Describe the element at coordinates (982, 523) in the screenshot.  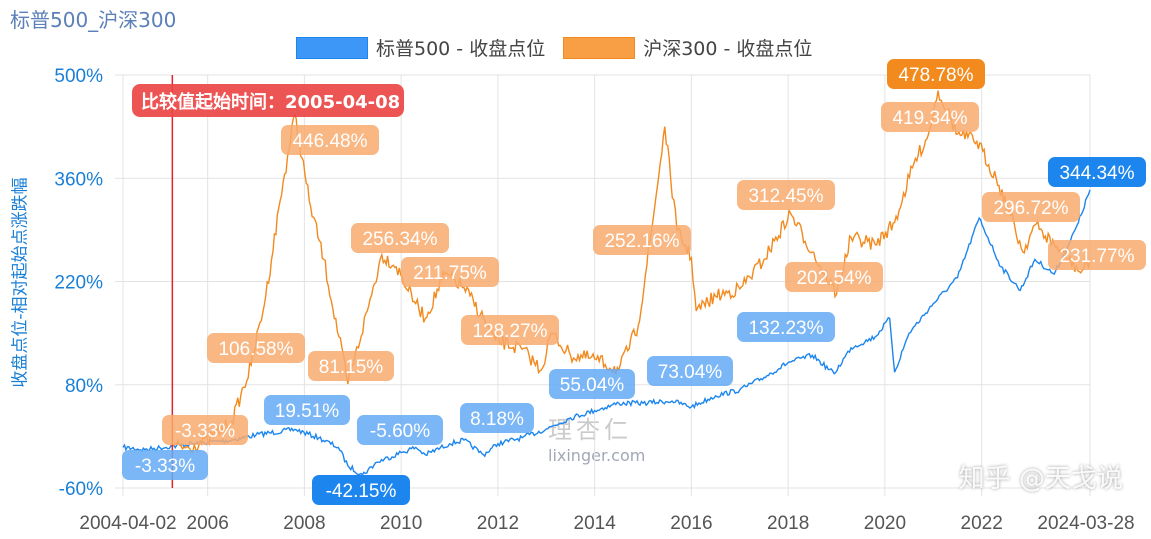
I see `x-tick-label: 2022` at that location.